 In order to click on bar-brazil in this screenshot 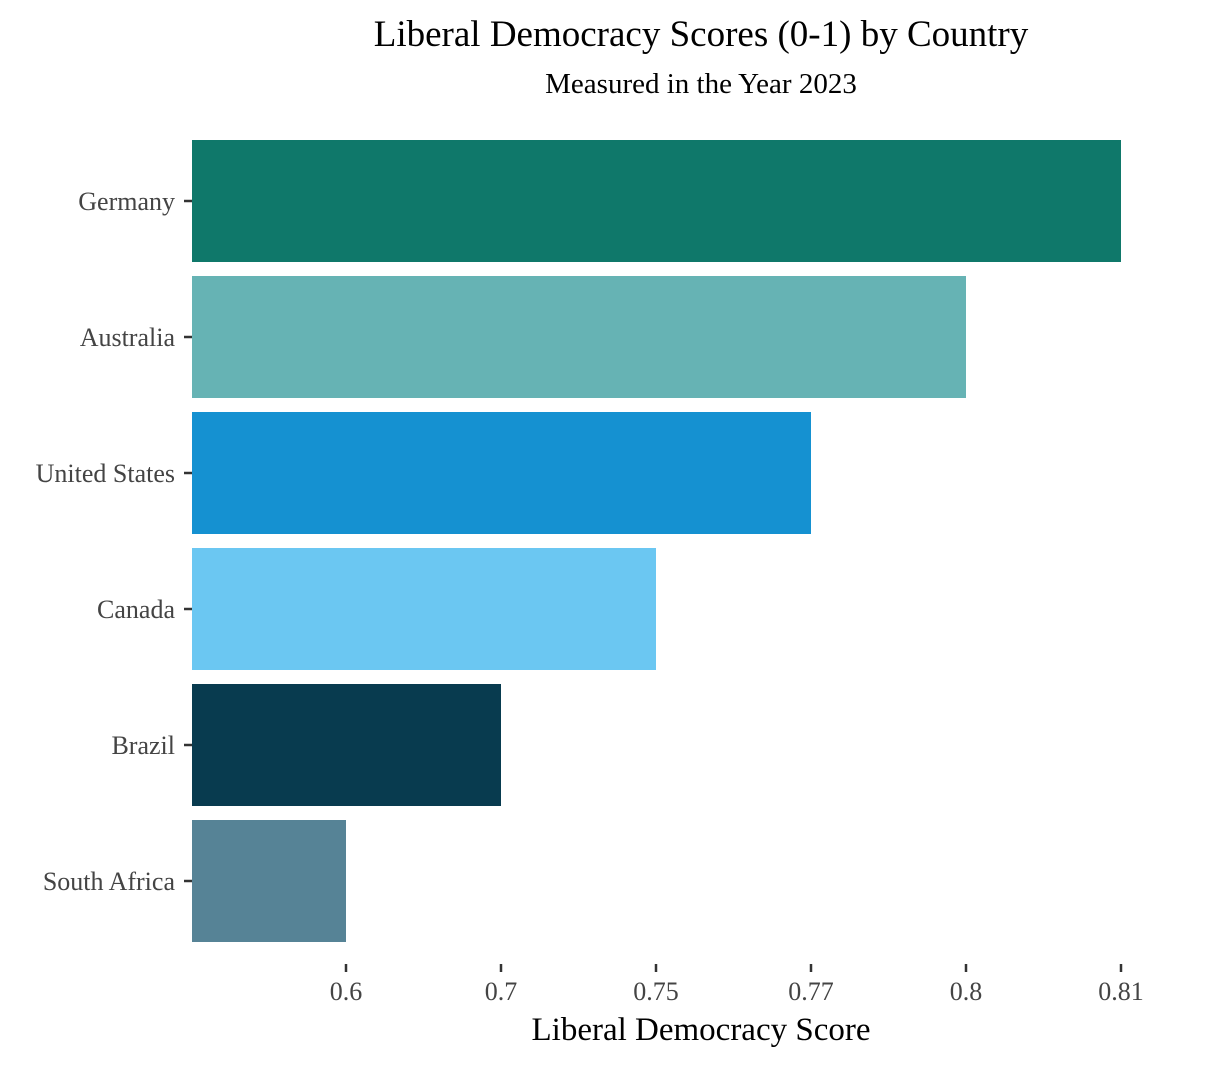, I will do `click(346, 745)`.